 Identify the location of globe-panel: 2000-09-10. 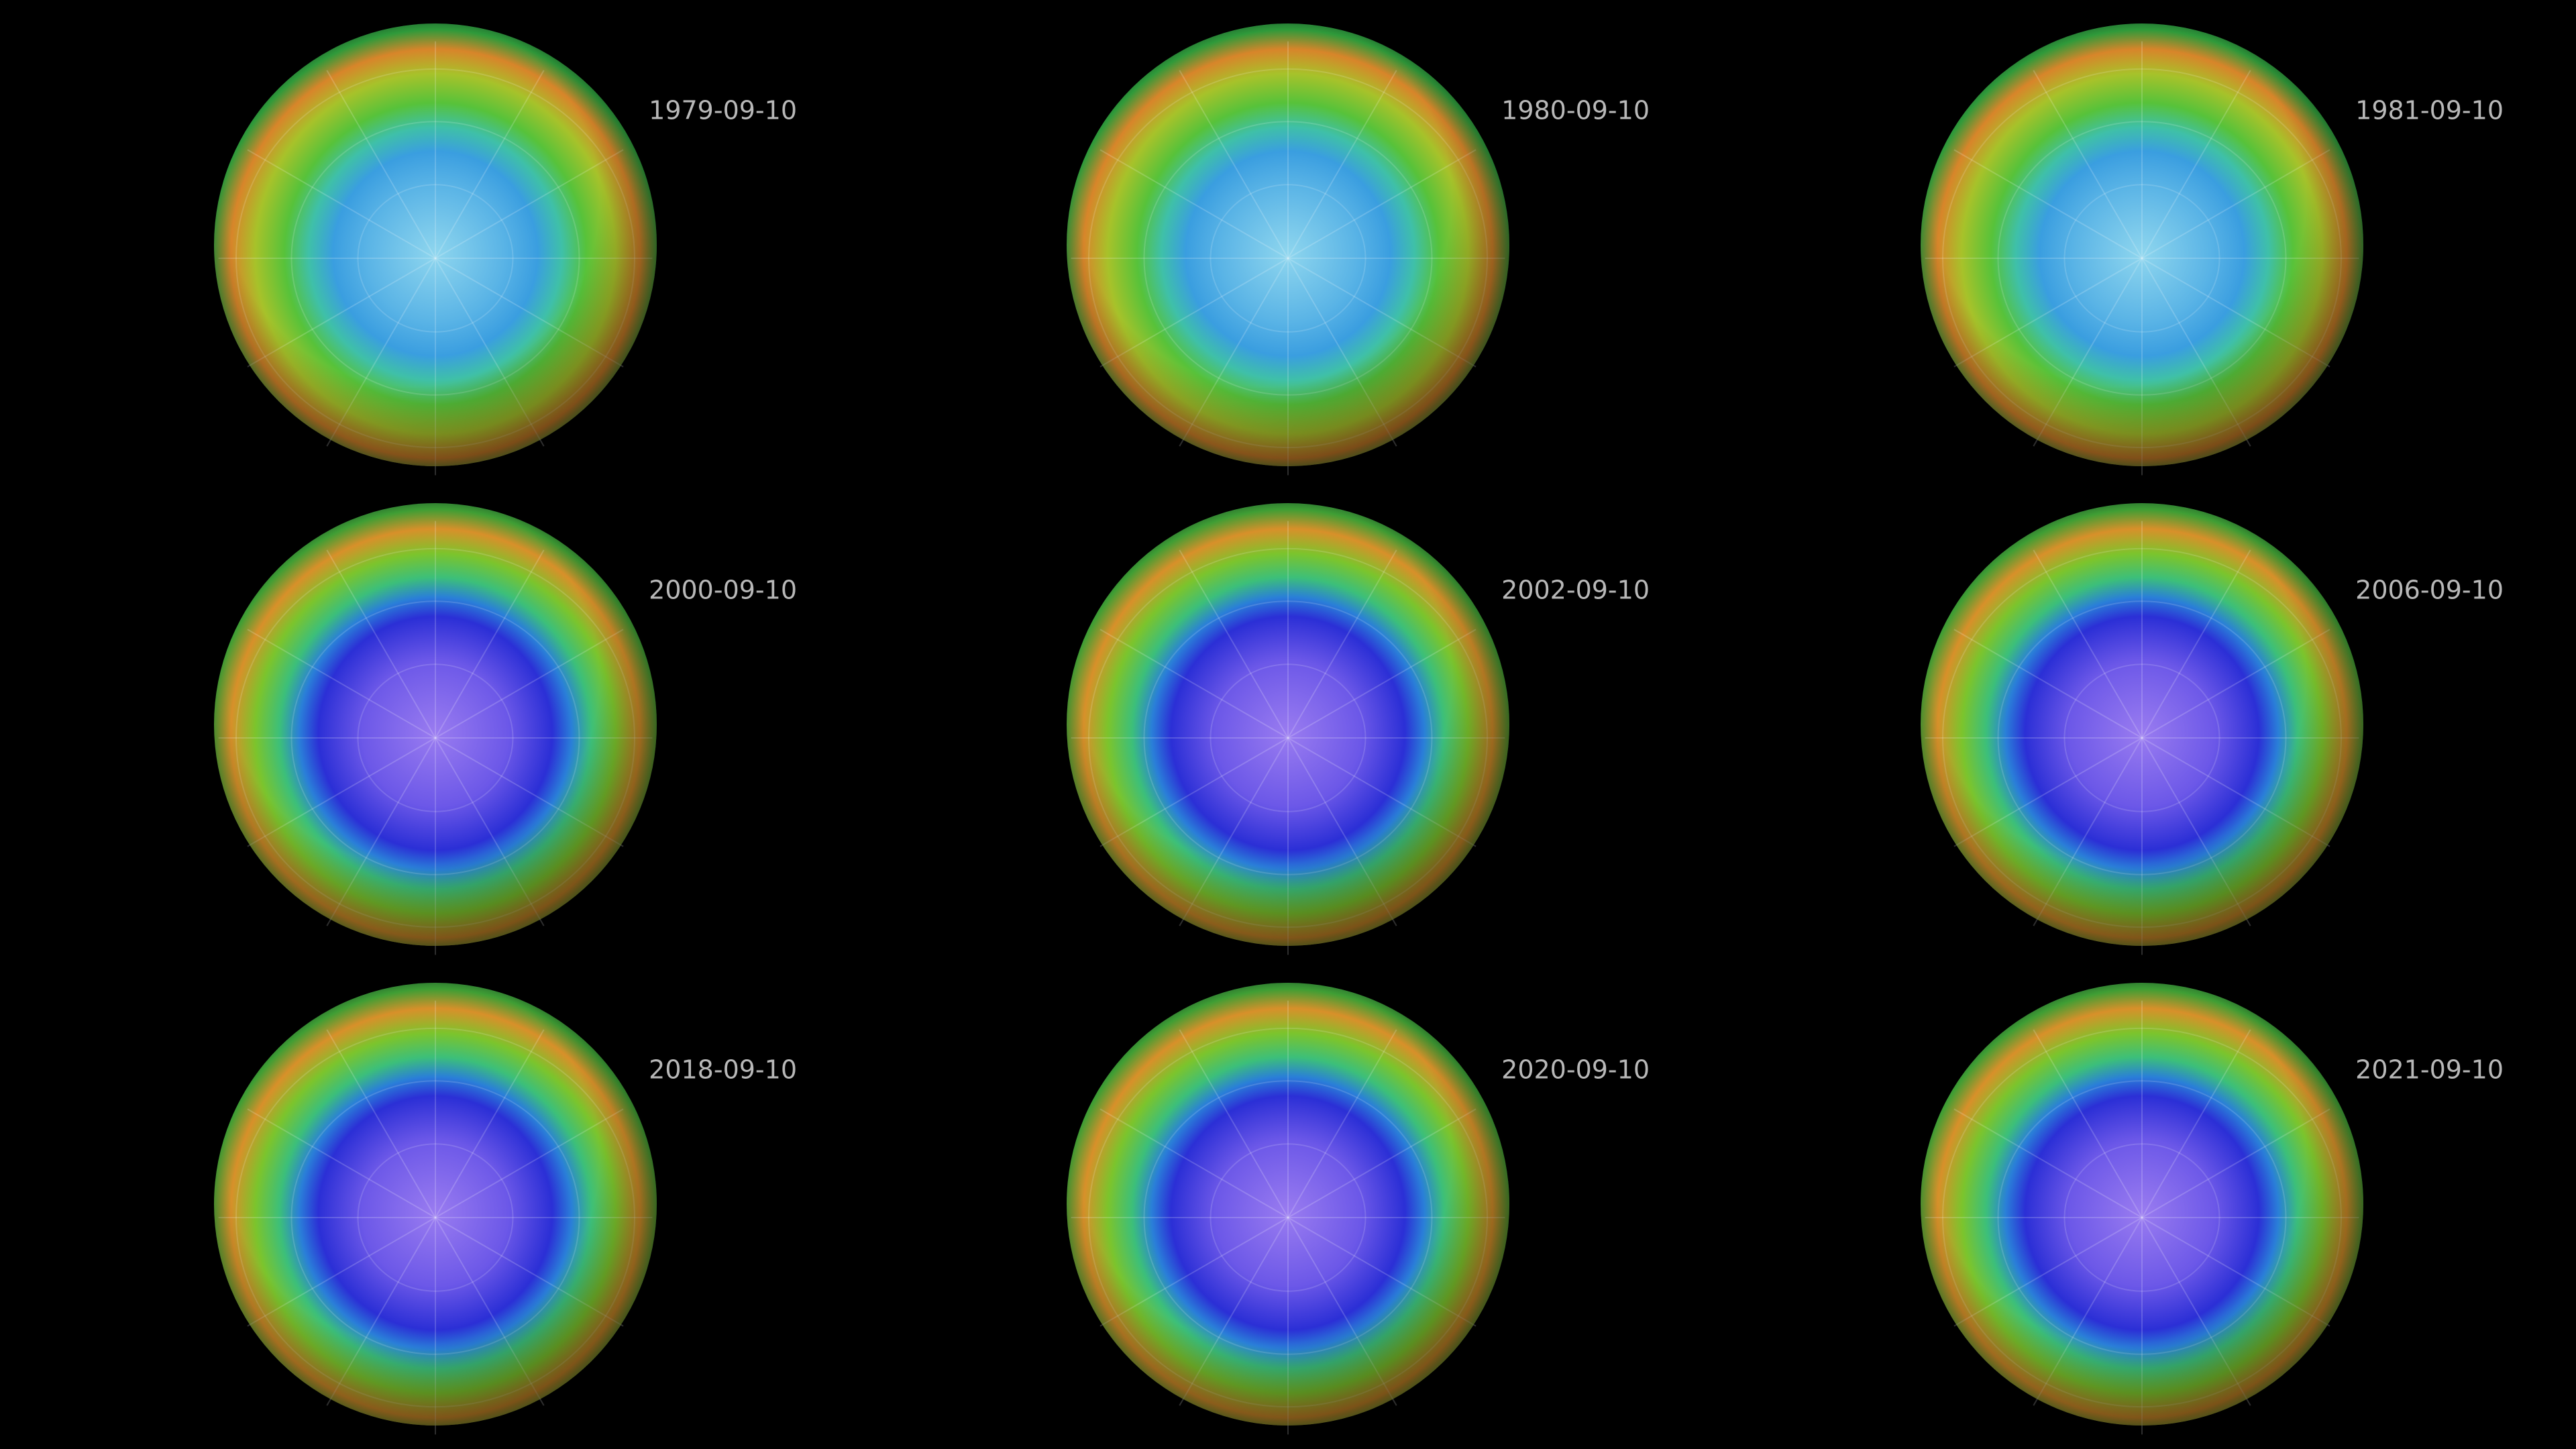
(505, 729).